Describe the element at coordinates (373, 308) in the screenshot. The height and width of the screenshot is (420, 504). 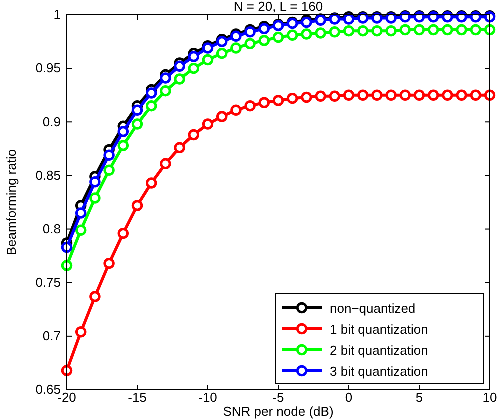
I see `legend-label: non−quantized` at that location.